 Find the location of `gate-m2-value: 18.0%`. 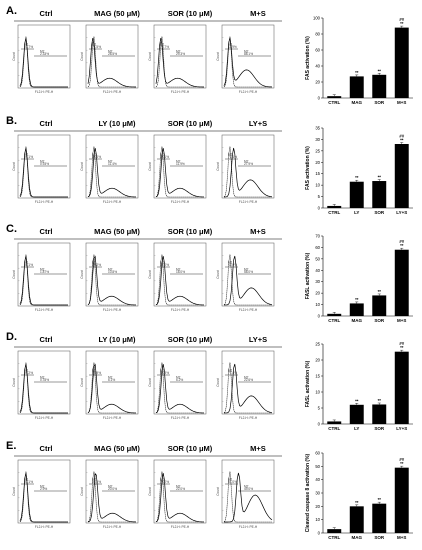

gate-m2-value: 18.0% is located at coordinates (180, 272).